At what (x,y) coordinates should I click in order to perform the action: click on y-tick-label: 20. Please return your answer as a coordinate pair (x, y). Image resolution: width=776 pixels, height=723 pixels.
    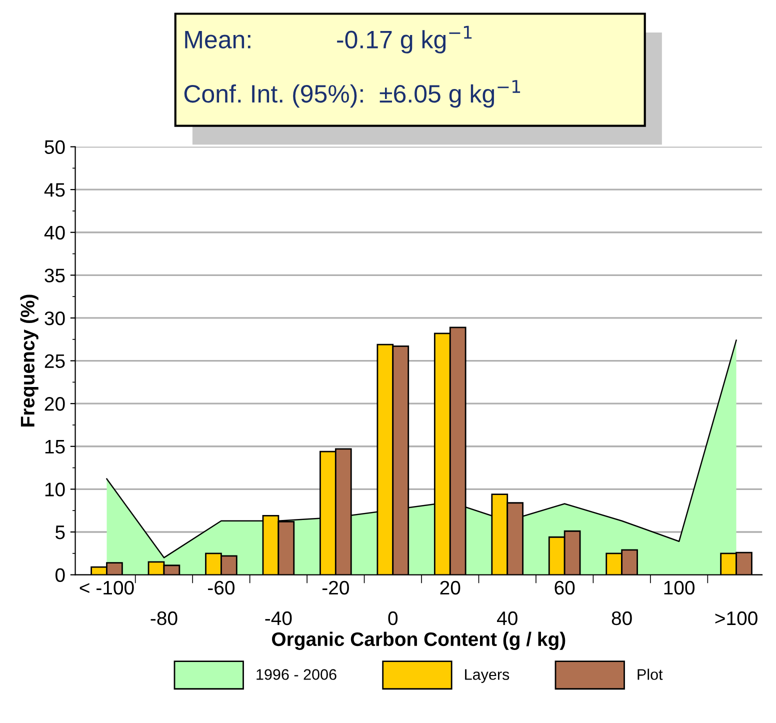
    Looking at the image, I should click on (54, 404).